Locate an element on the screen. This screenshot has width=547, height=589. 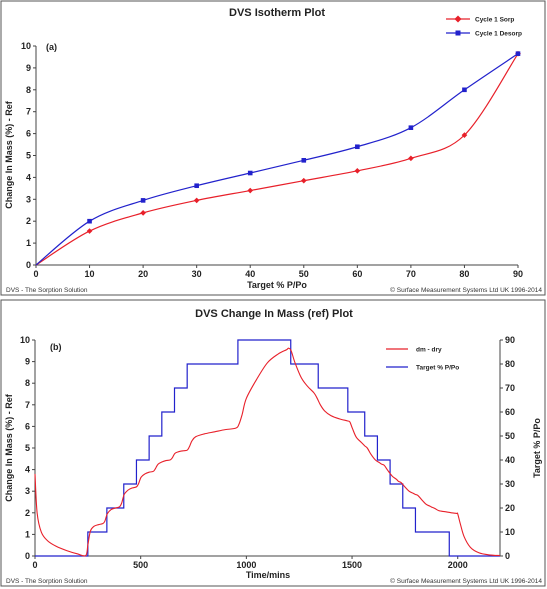
y2-tick-label: 0 is located at coordinates (507, 556).